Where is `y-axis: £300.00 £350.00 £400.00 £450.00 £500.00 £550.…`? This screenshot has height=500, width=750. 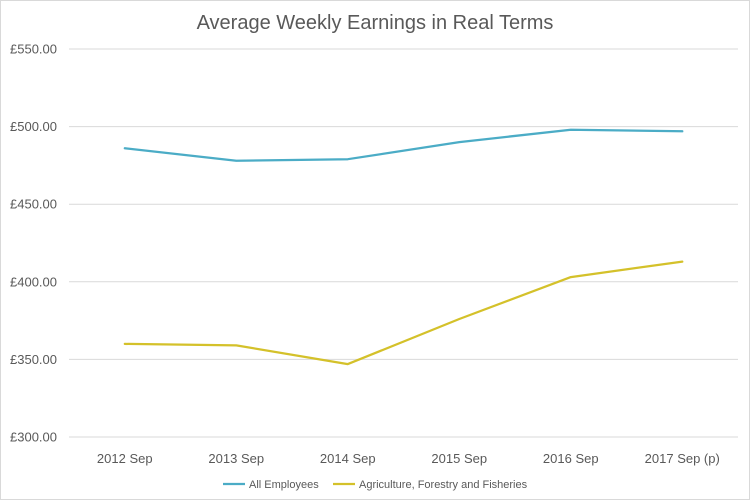
y-axis: £300.00 £350.00 £400.00 £450.00 £500.00 £550.… is located at coordinates (33, 243).